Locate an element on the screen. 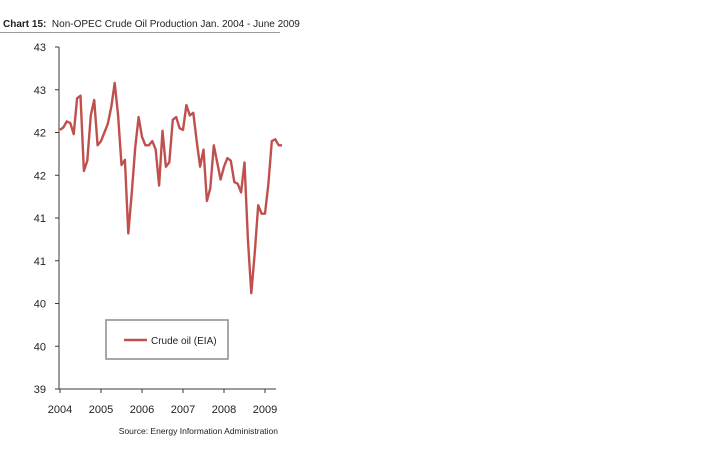  x-tick-label: 2007 is located at coordinates (183, 410).